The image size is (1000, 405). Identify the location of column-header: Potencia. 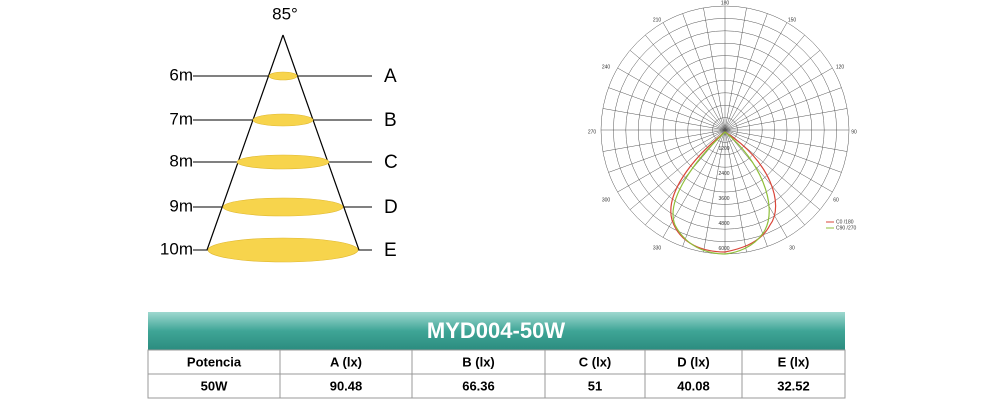
(214, 361).